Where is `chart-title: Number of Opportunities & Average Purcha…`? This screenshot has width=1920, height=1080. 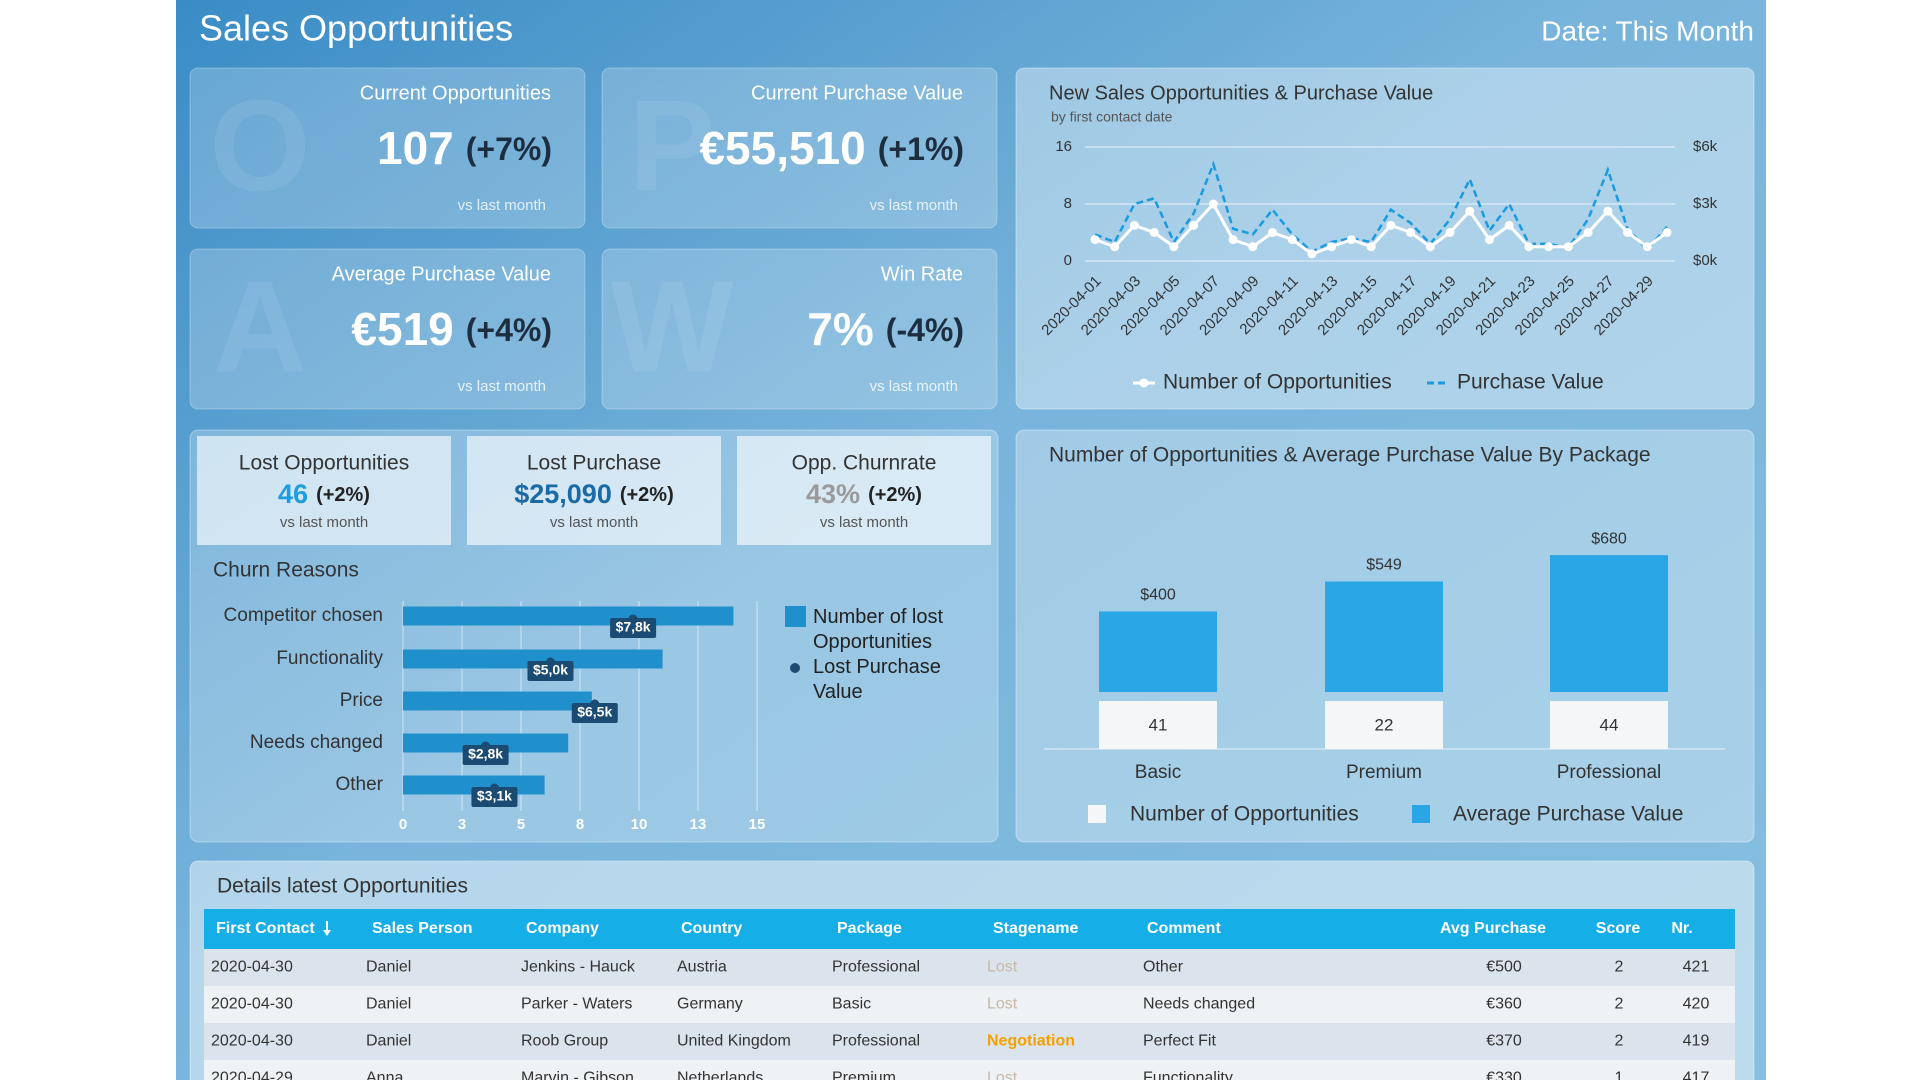
chart-title: Number of Opportunities & Average Purcha… is located at coordinates (1350, 455).